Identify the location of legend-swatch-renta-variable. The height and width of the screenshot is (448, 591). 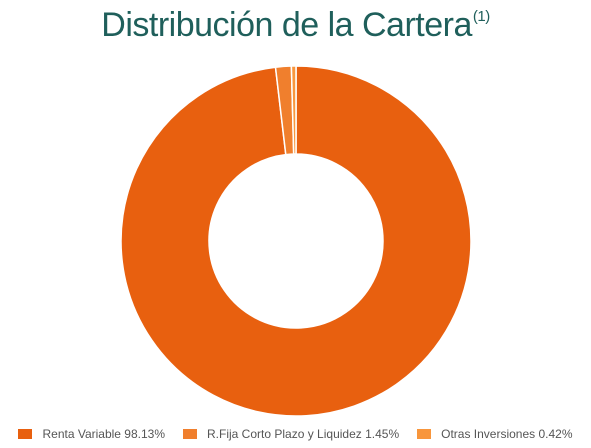
(25, 434).